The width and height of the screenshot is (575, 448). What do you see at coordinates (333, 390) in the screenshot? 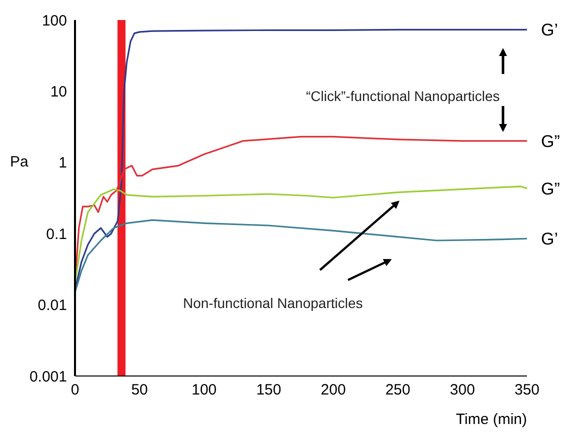
I see `x-tick-label: 200` at bounding box center [333, 390].